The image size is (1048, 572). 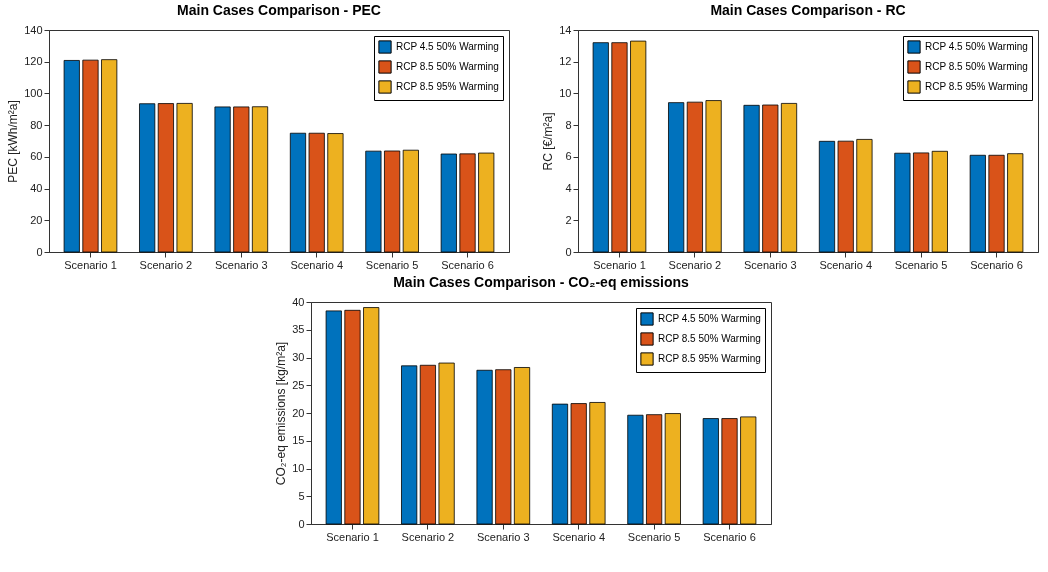 What do you see at coordinates (568, 156) in the screenshot?
I see `y-tick-label: 6` at bounding box center [568, 156].